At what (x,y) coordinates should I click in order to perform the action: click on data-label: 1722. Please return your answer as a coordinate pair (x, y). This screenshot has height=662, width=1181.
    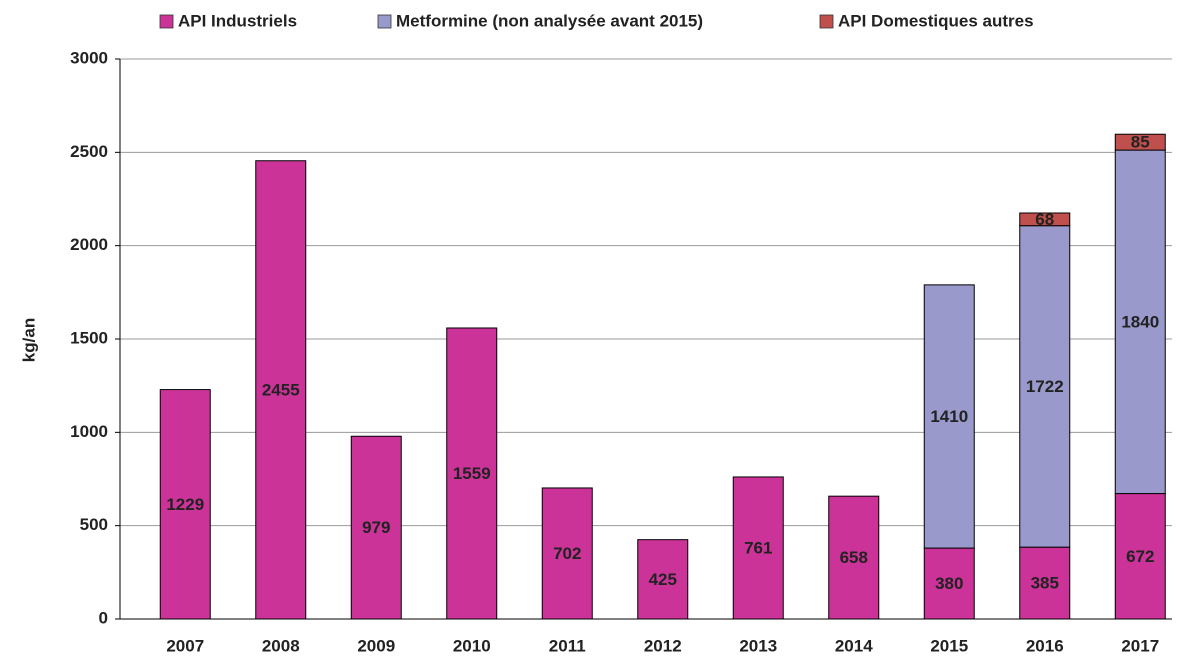
    Looking at the image, I should click on (1045, 386).